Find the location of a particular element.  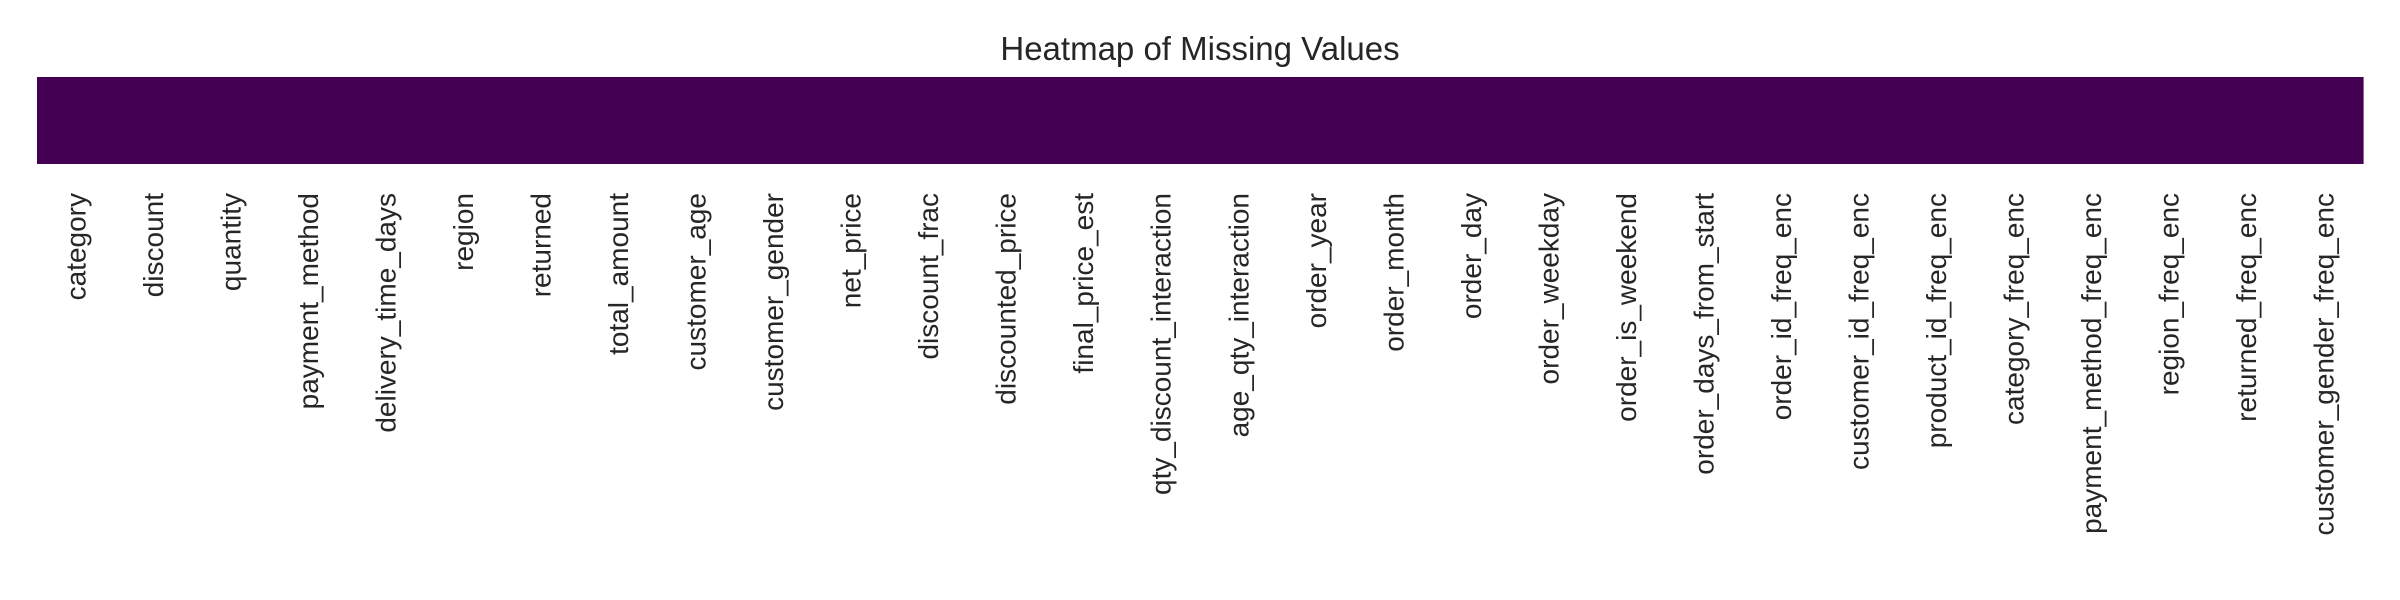

x-tick-label: order_is_weekend is located at coordinates (1626, 307).